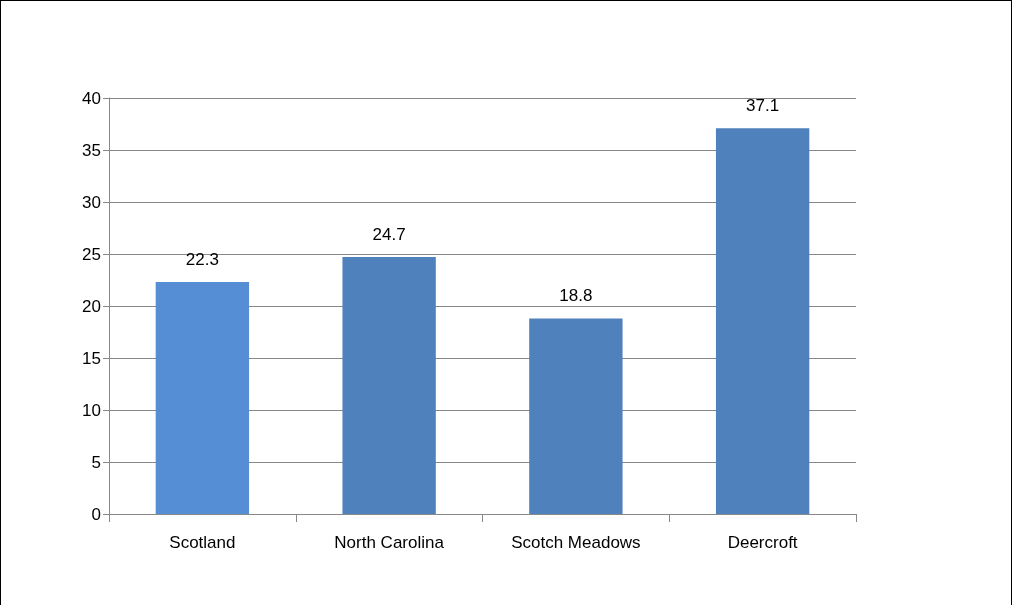 The image size is (1016, 610). Describe the element at coordinates (91, 98) in the screenshot. I see `y-tick-label: 40` at that location.